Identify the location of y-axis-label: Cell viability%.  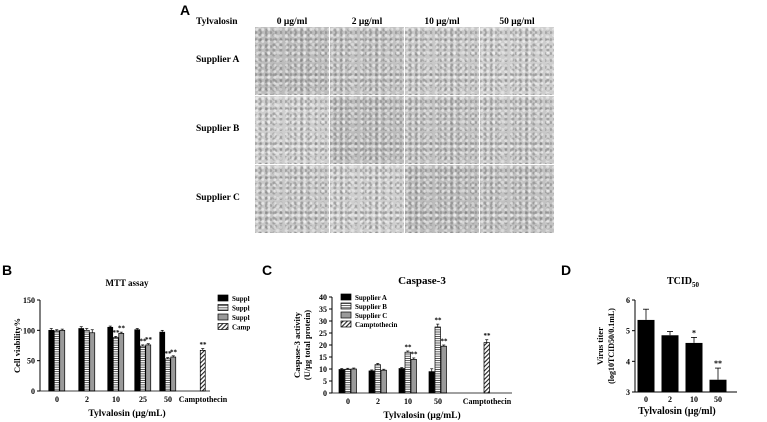
(17, 345).